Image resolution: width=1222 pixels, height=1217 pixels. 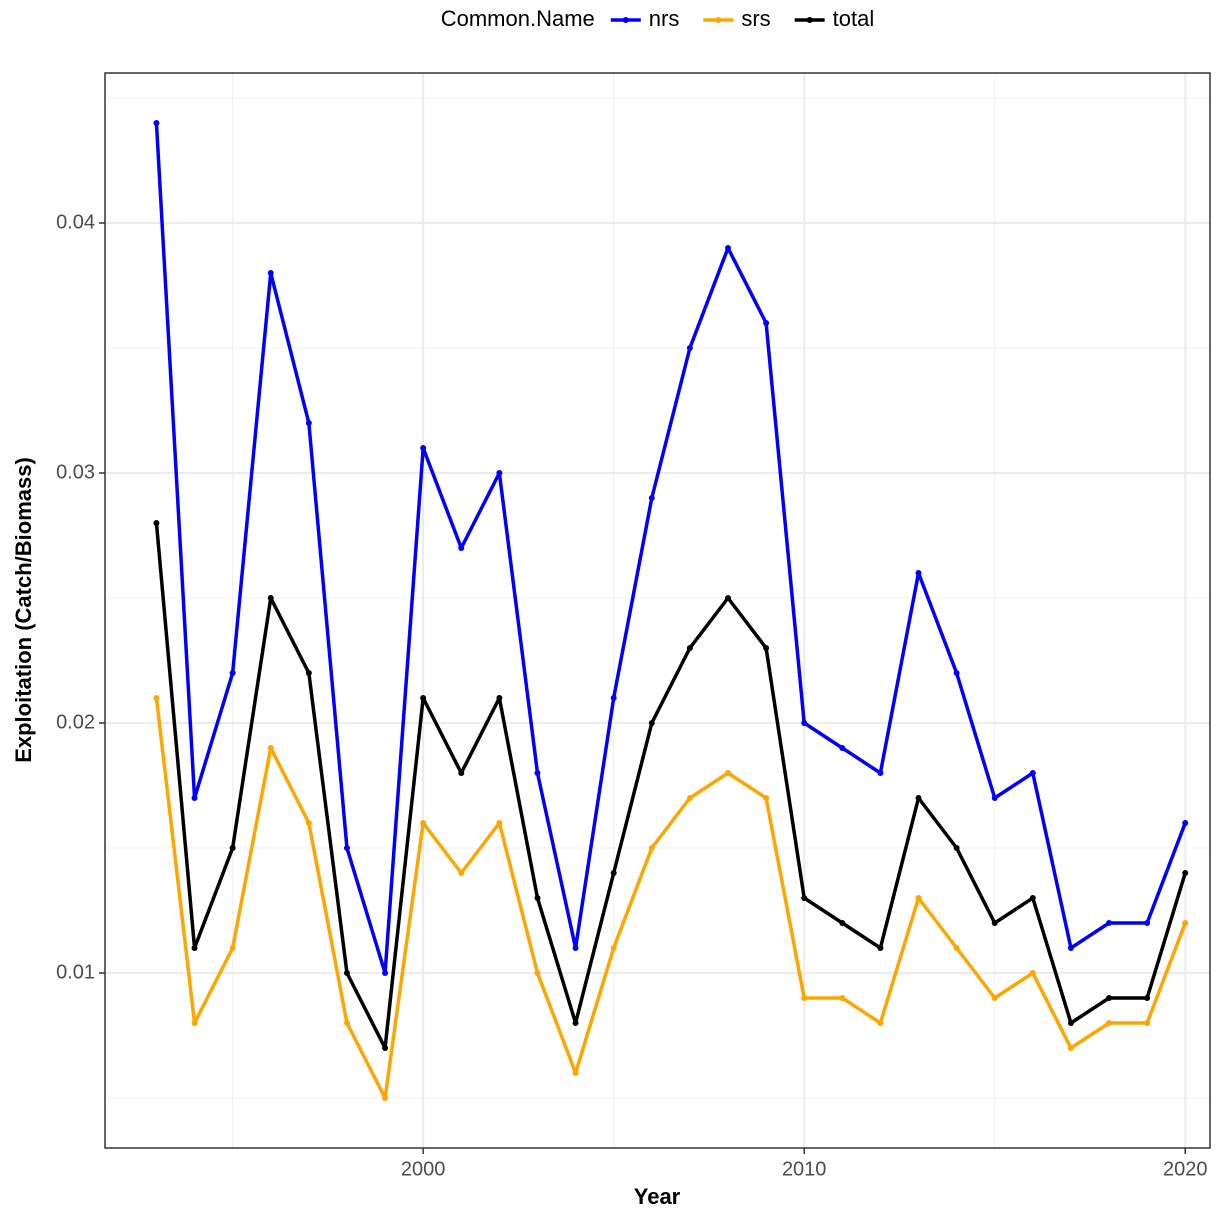 I want to click on x-tick-label: 2020, so click(x=1185, y=1169).